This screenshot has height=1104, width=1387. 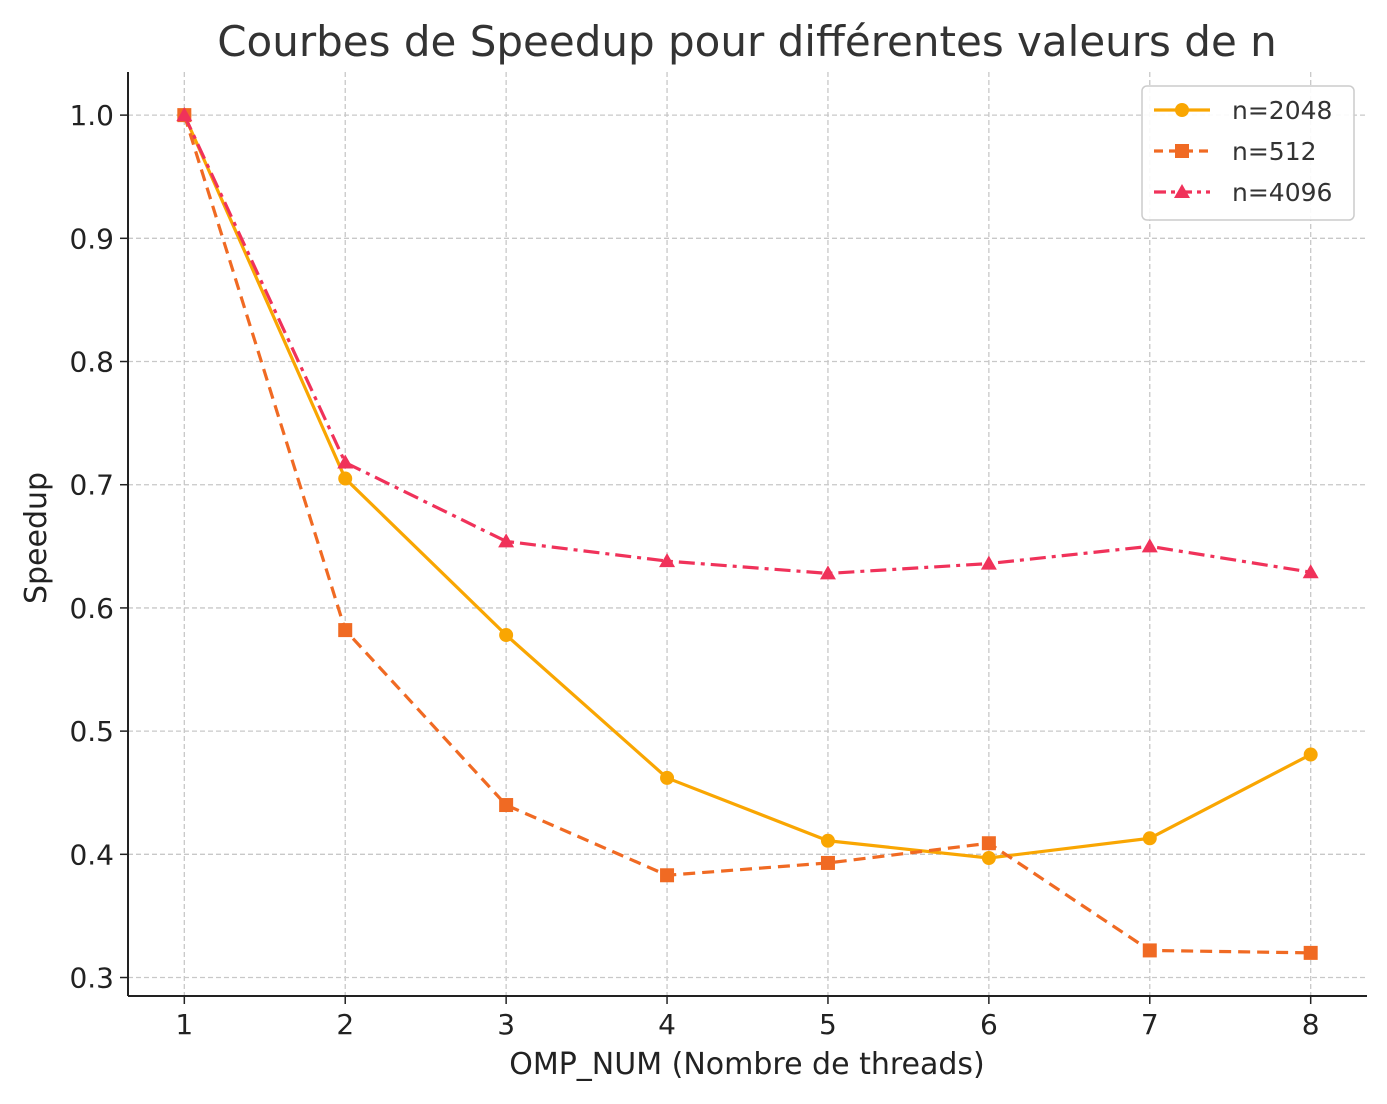 I want to click on legend-label-n-512: n=512, so click(x=1274, y=151).